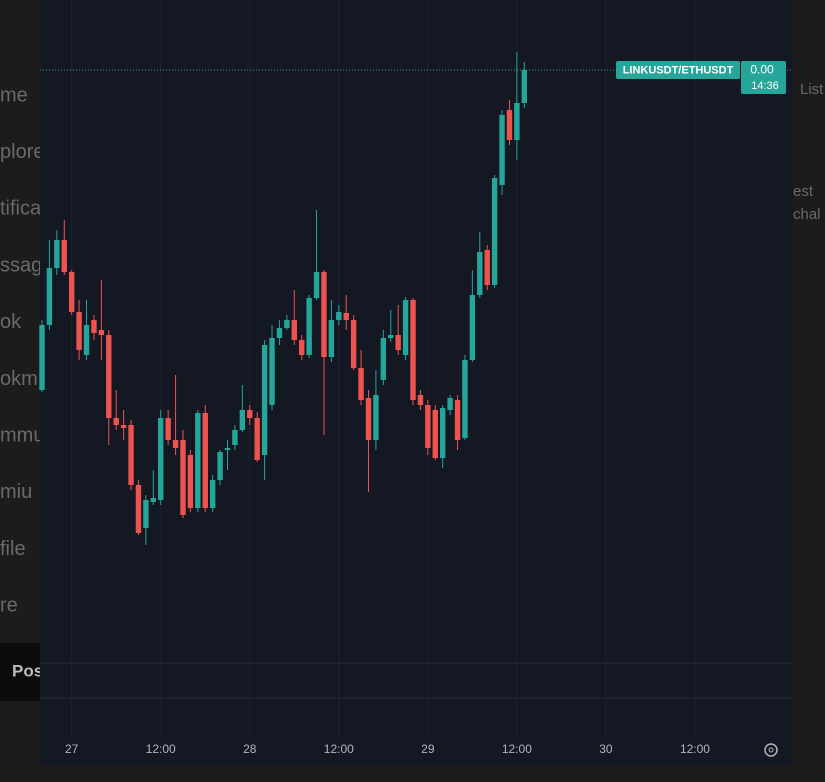  I want to click on sidebar-item: ok, so click(11, 322).